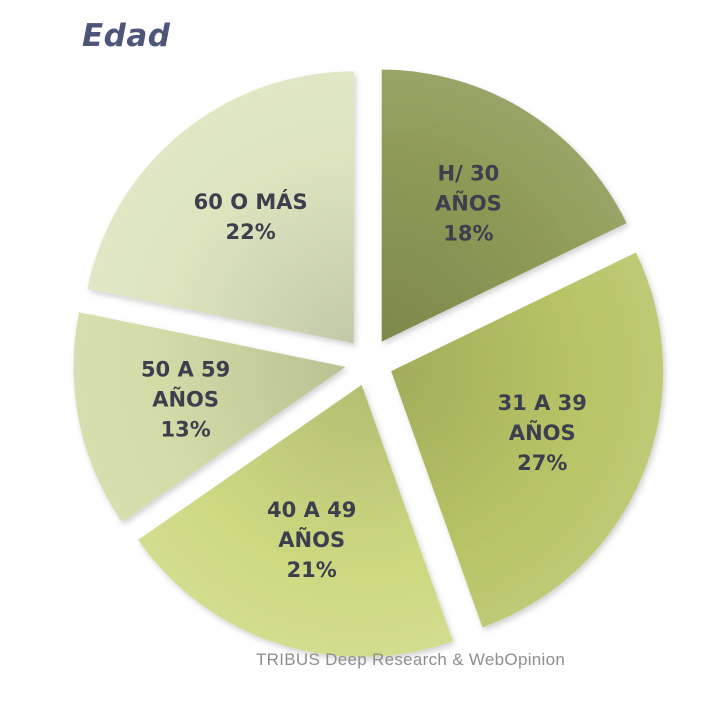  I want to click on slice-category-label: 60 O MÁS, so click(251, 201).